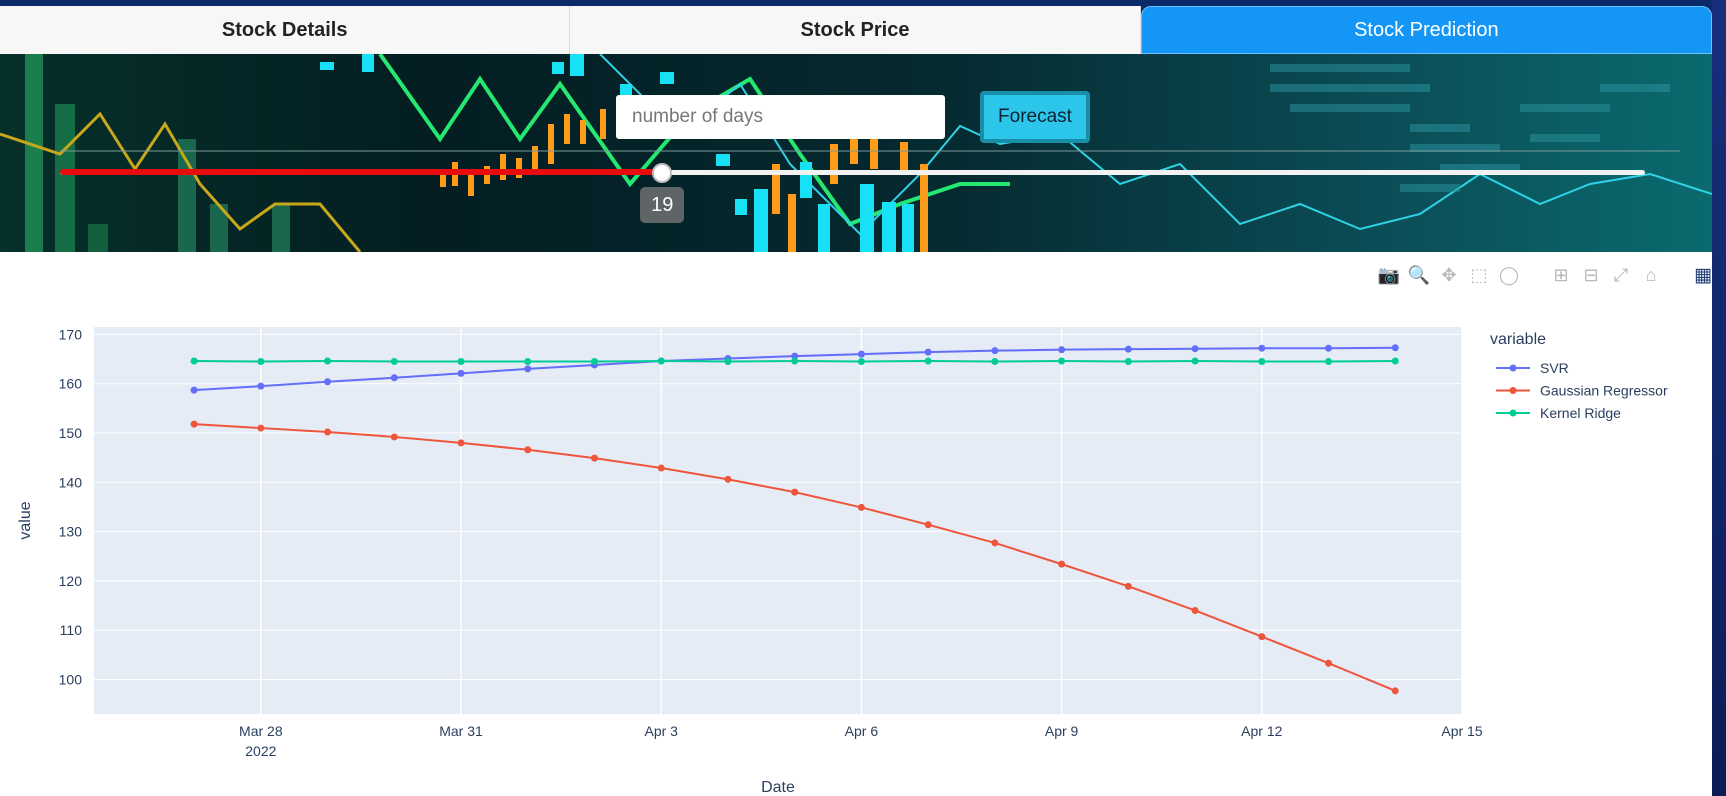 Image resolution: width=1726 pixels, height=796 pixels. Describe the element at coordinates (1461, 731) in the screenshot. I see `x-tick-label: Apr 15` at that location.